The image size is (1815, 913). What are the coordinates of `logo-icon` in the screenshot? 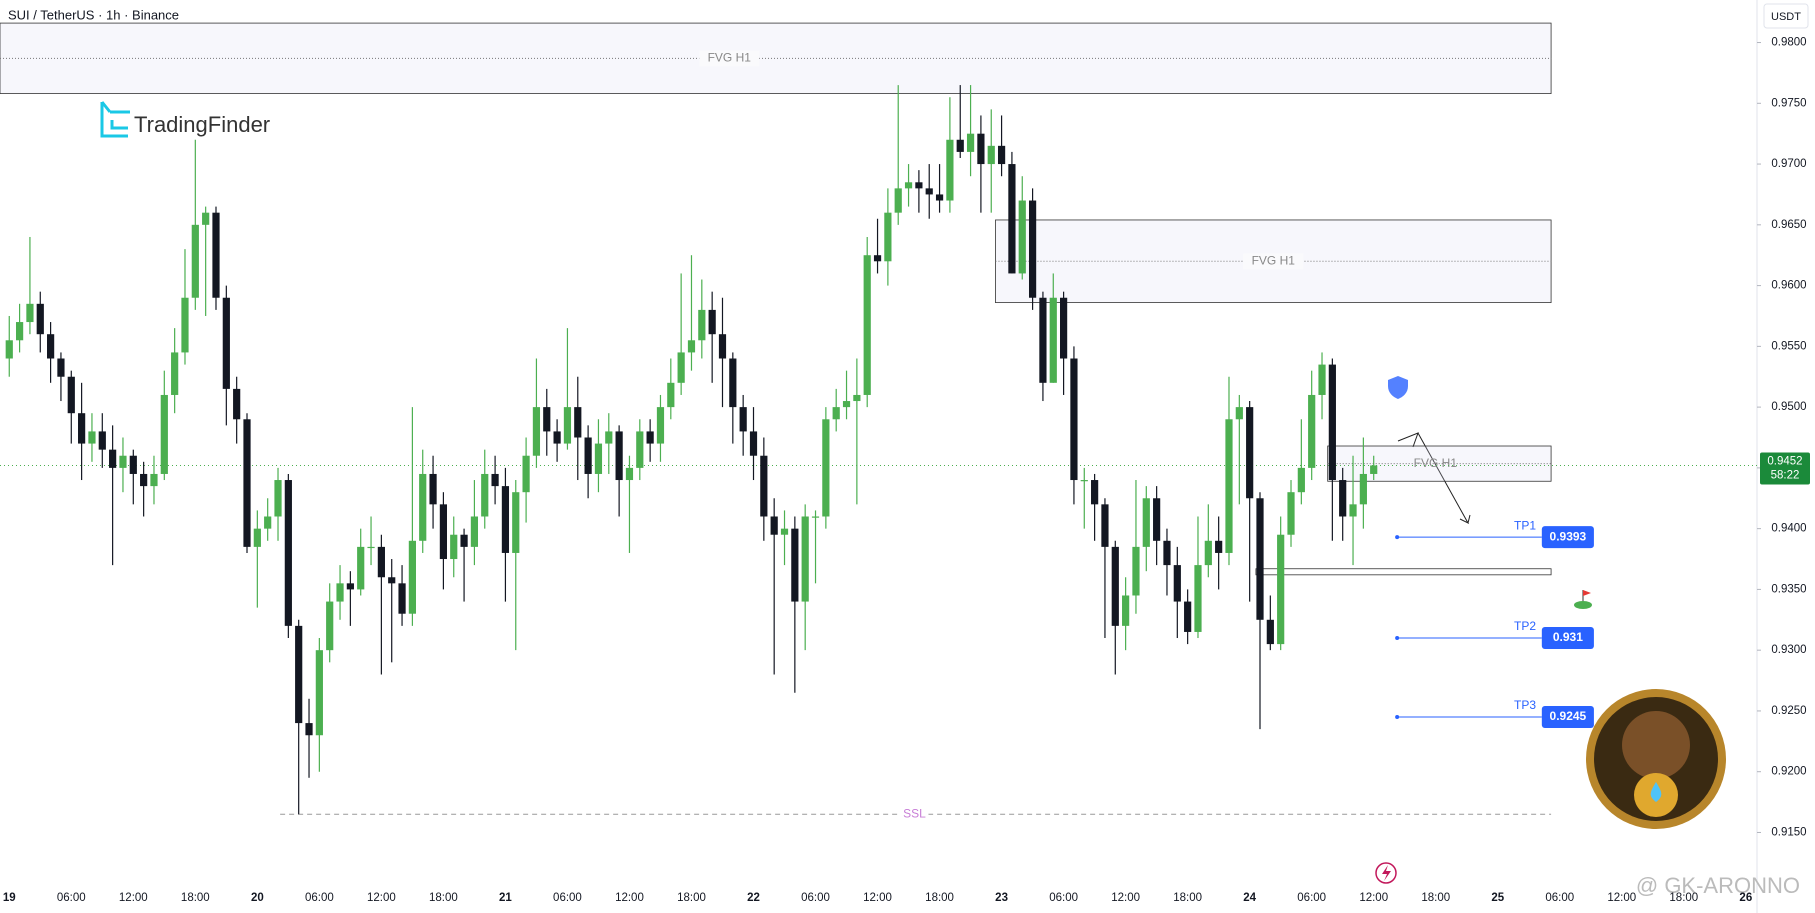 It's located at (115, 119).